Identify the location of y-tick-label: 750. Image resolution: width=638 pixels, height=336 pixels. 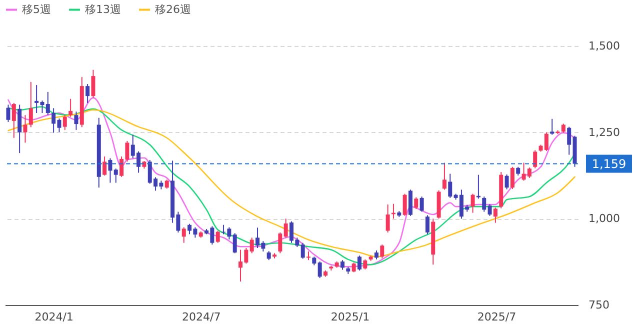
(599, 305).